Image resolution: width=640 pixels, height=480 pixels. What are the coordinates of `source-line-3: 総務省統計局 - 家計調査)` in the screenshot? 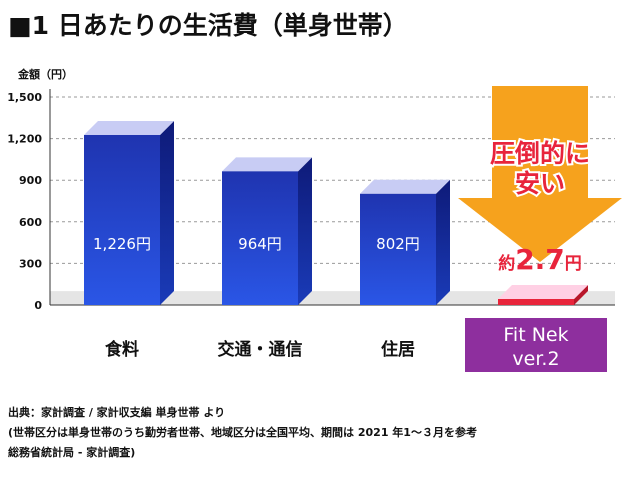 It's located at (72, 452).